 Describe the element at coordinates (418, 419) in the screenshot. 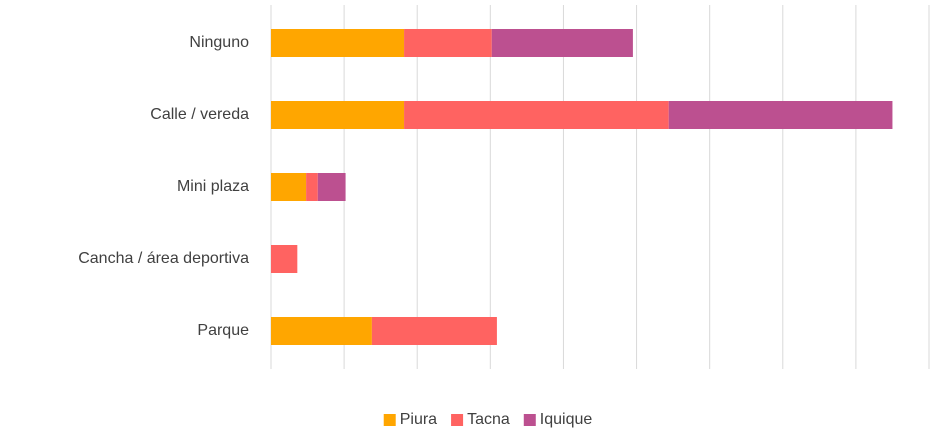

I see `legend-label: Piura` at that location.